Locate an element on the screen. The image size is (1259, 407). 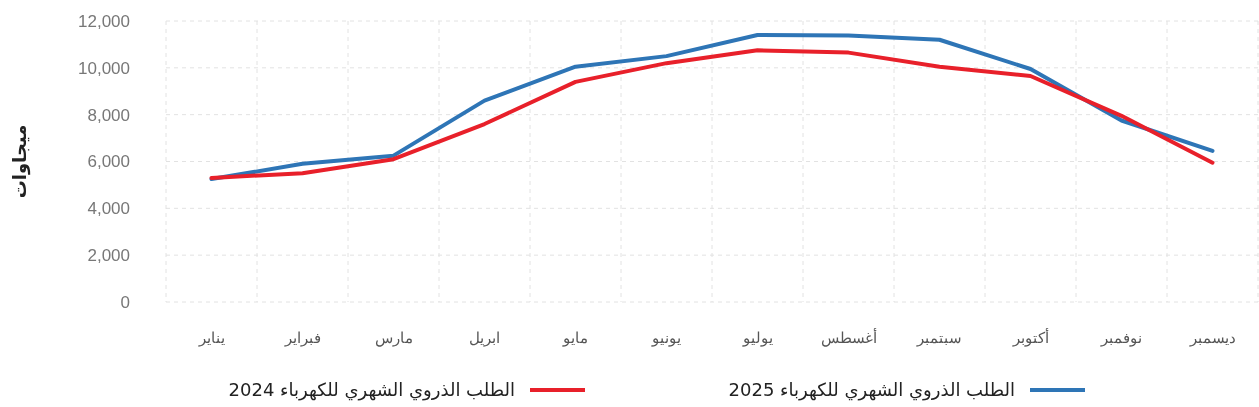
x-tick-label: مايو is located at coordinates (575, 337).